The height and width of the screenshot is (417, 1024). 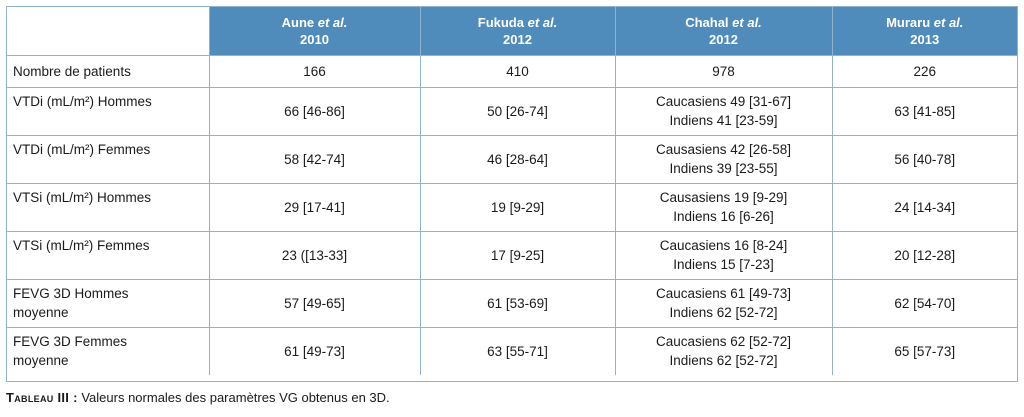 What do you see at coordinates (108, 70) in the screenshot?
I see `row-label: Nombre de patients` at bounding box center [108, 70].